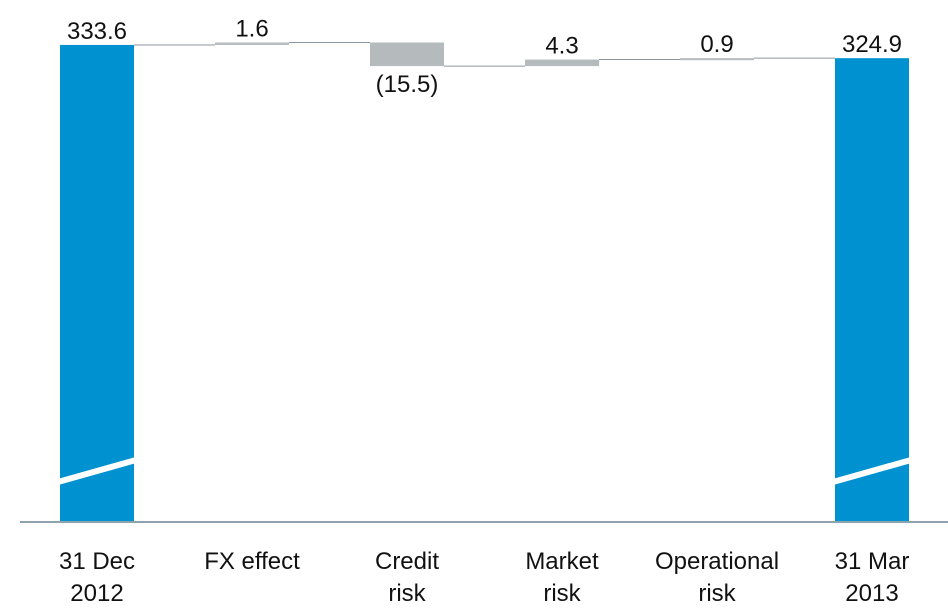 This screenshot has width=948, height=616. Describe the element at coordinates (717, 577) in the screenshot. I see `x-tick-label: Operational risk` at that location.